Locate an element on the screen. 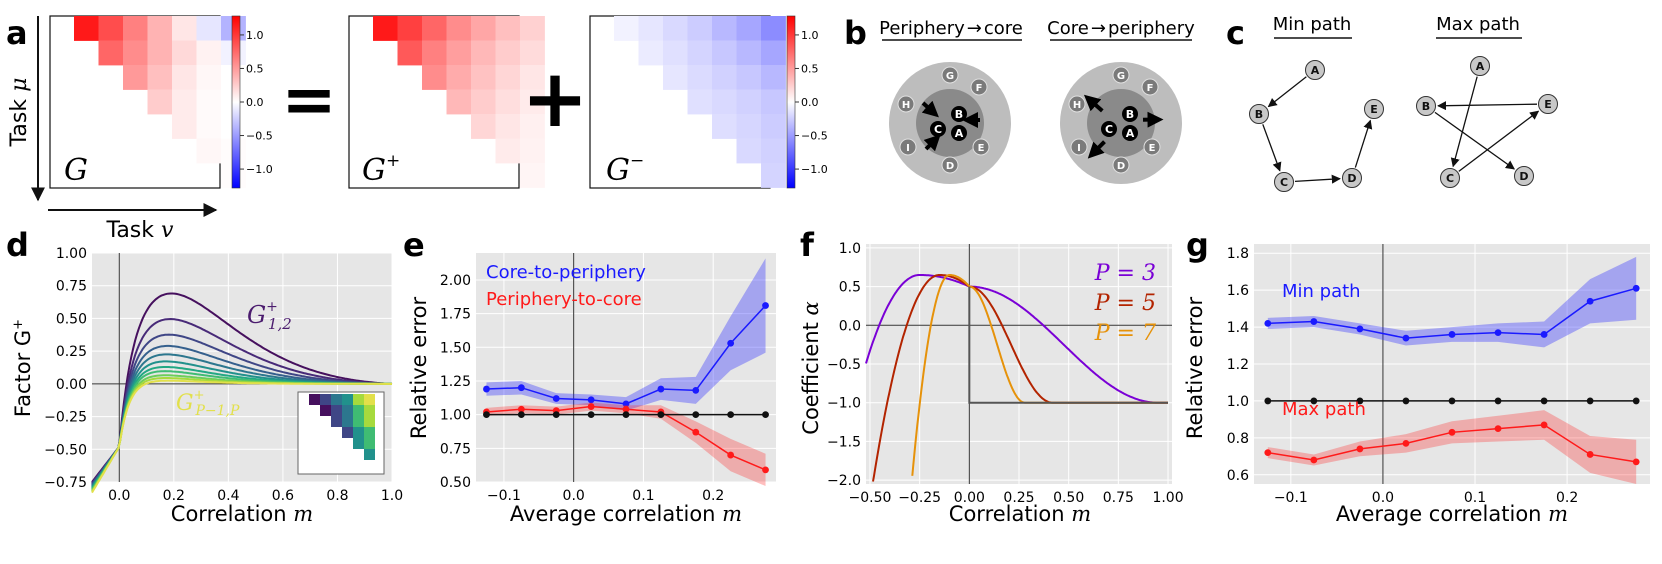  legend-max-path: Max path is located at coordinates (1324, 409).